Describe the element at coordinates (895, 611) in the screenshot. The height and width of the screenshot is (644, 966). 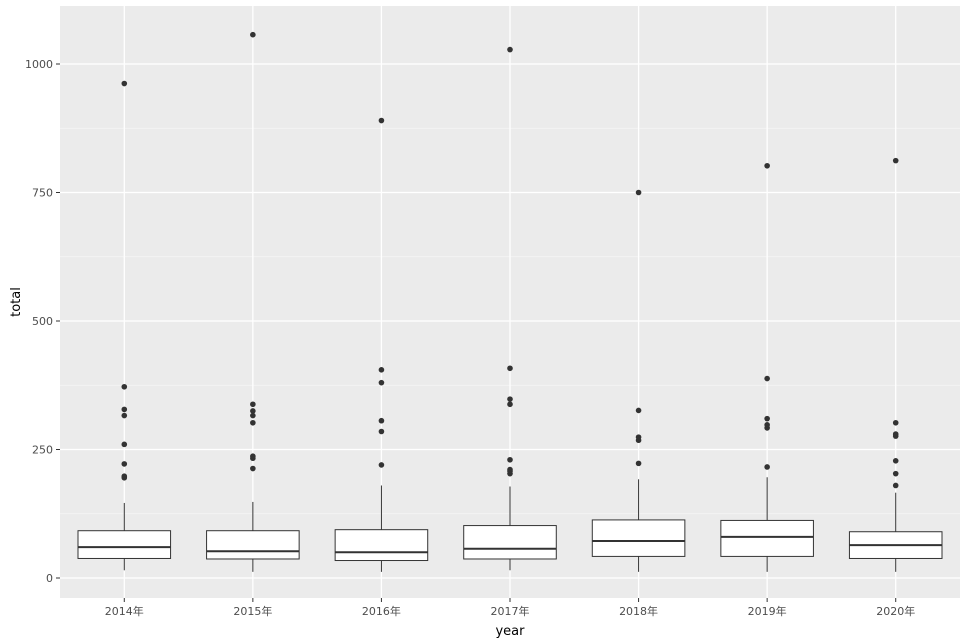
I see `x-tick-label: 2020年` at that location.